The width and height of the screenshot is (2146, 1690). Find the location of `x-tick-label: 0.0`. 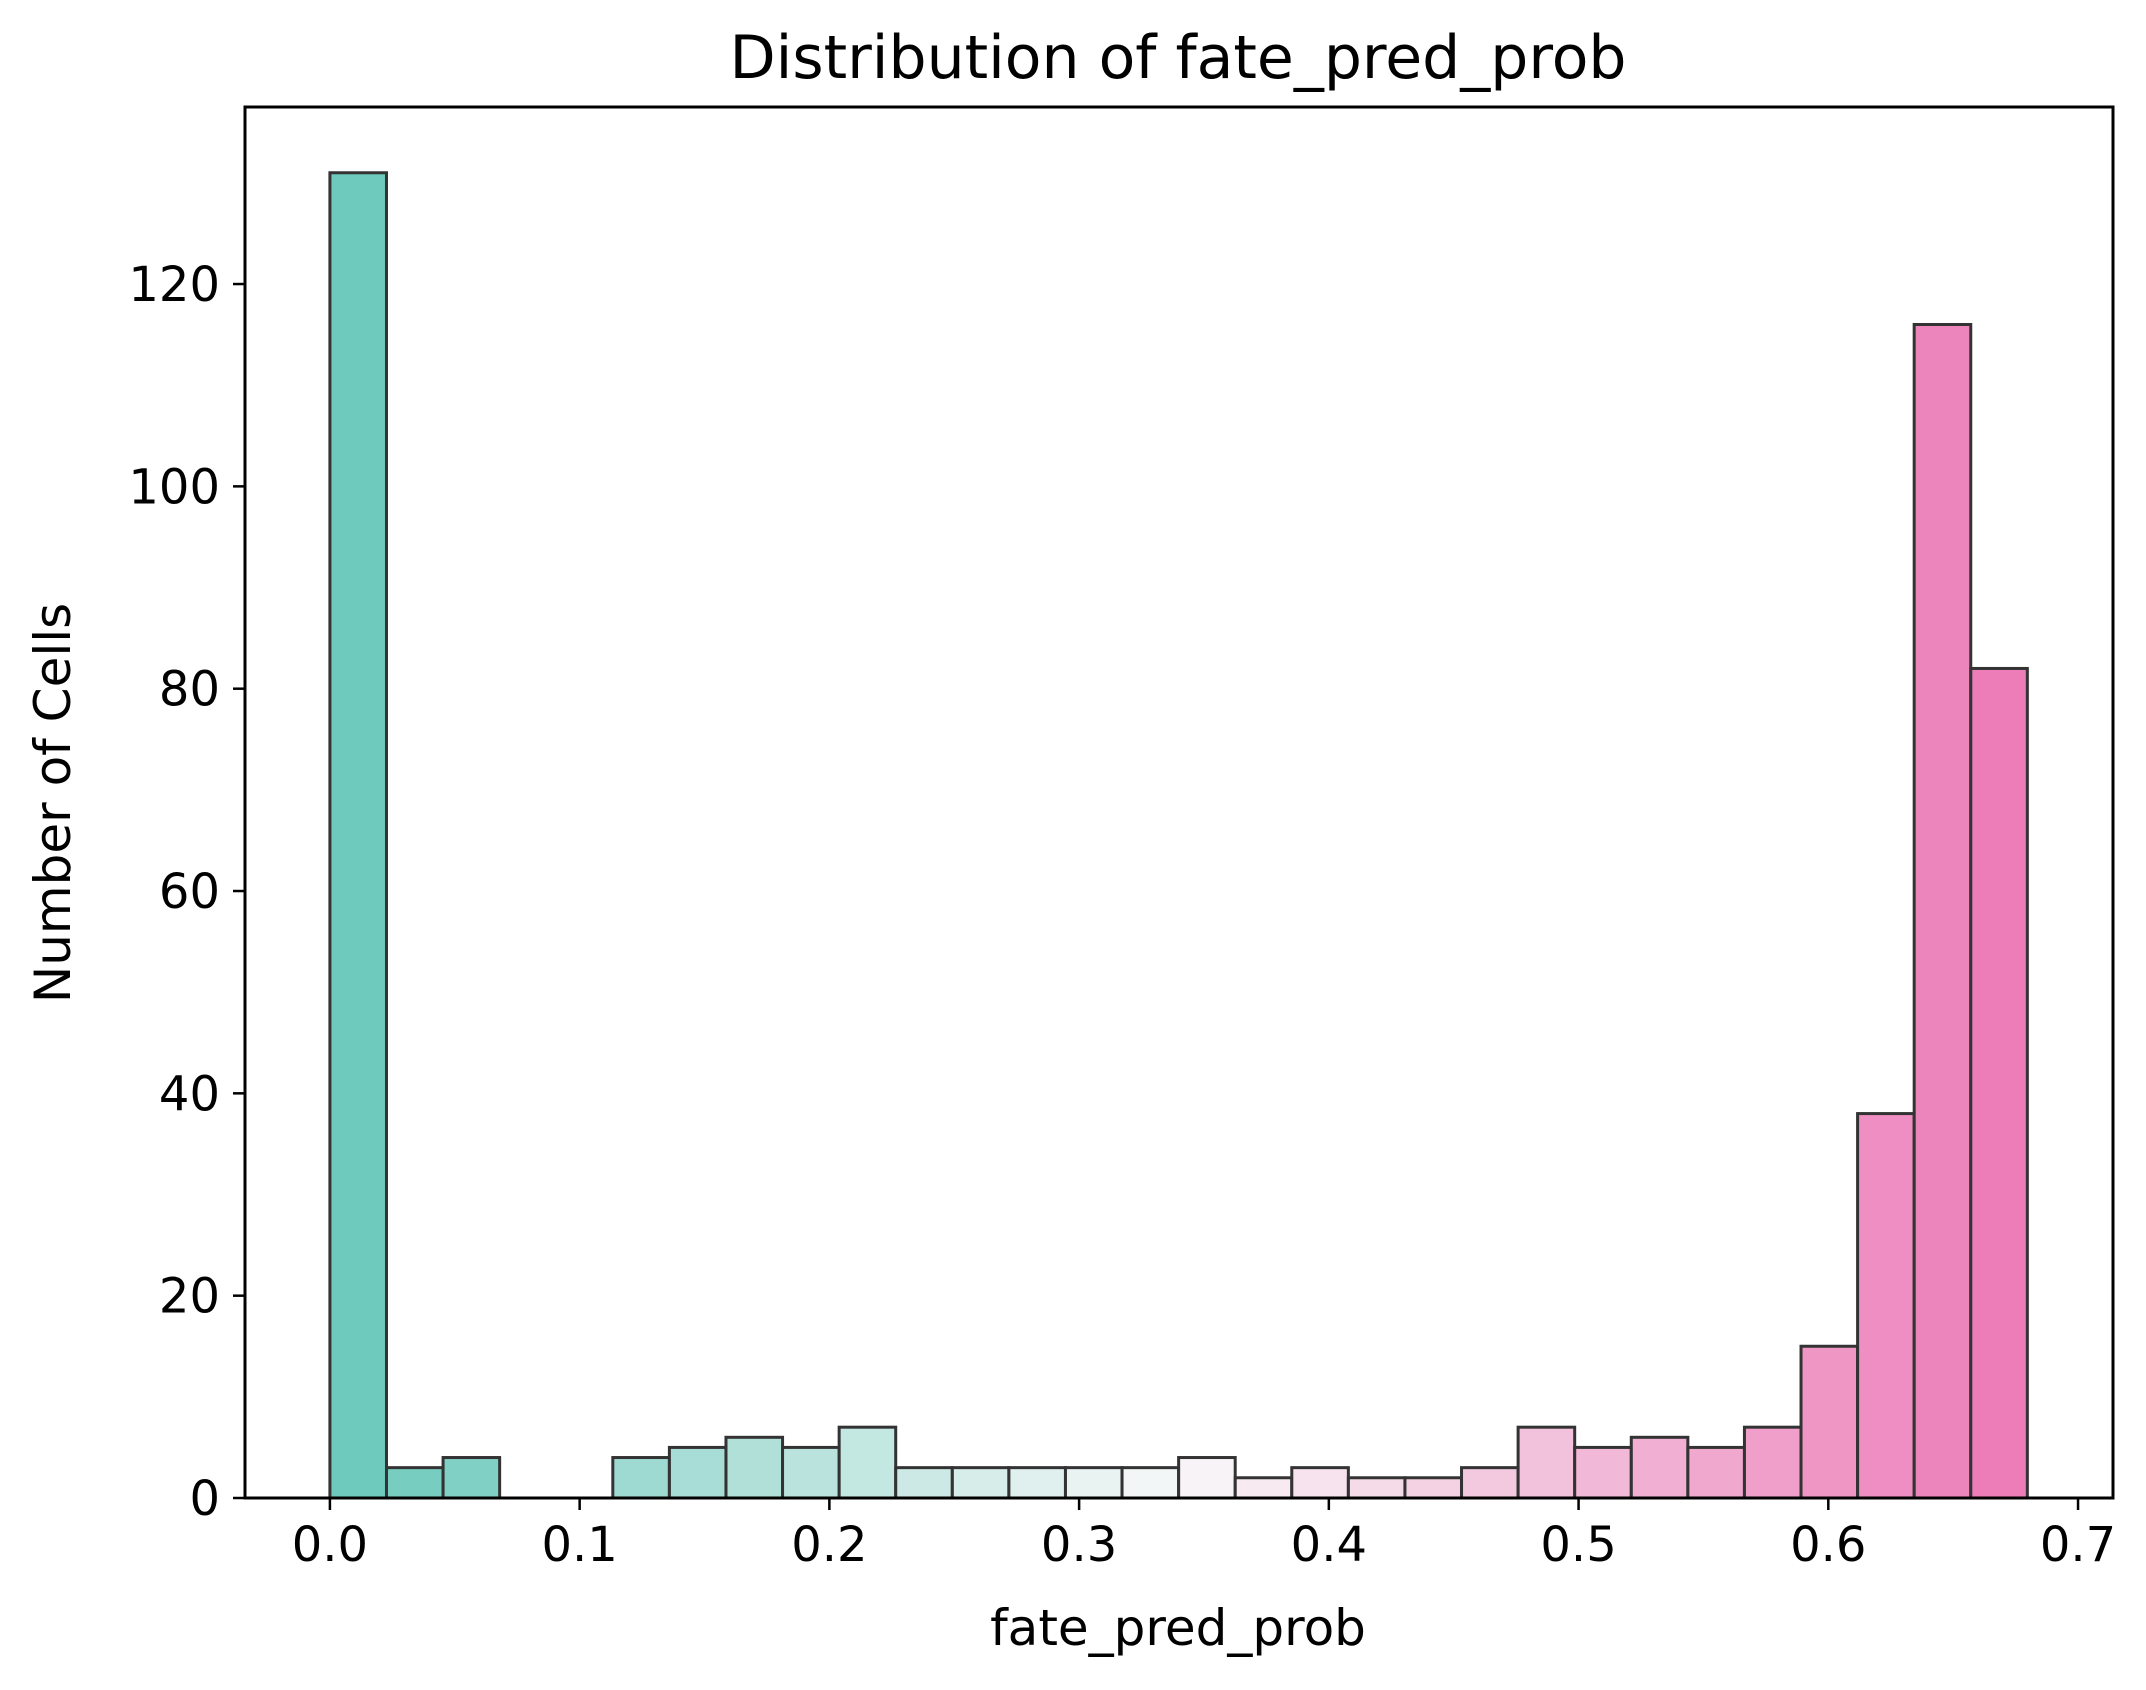

x-tick-label: 0.0 is located at coordinates (330, 1545).